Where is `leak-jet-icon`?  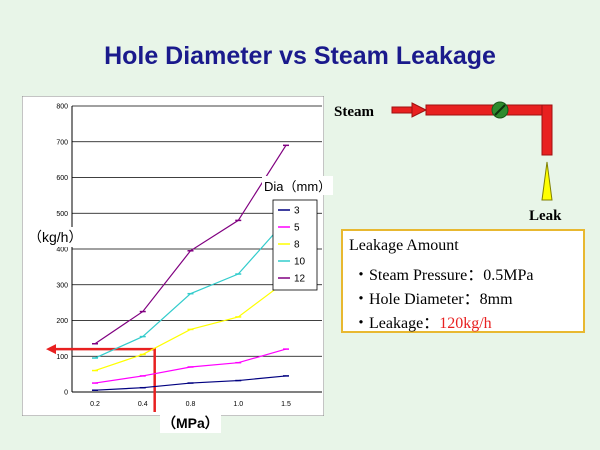
leak-jet-icon is located at coordinates (547, 181).